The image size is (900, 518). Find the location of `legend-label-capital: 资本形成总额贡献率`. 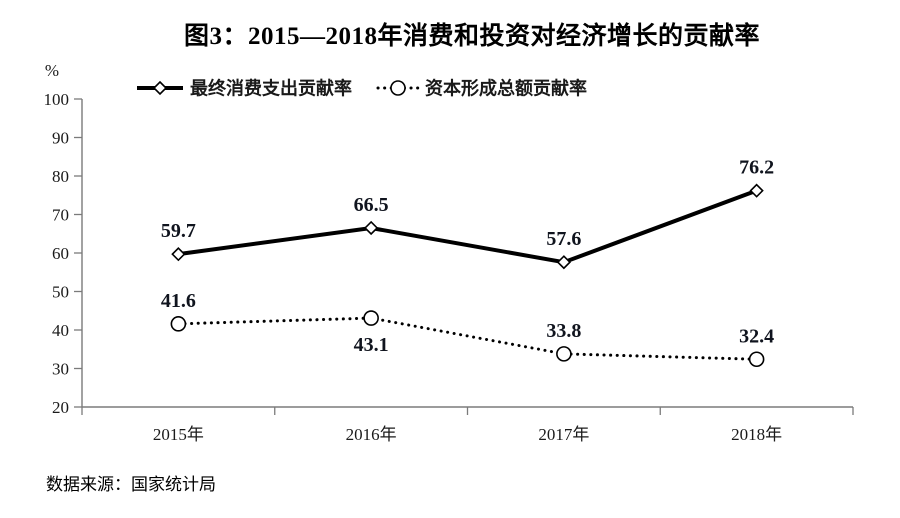

legend-label-capital: 资本形成总额贡献率 is located at coordinates (506, 88).